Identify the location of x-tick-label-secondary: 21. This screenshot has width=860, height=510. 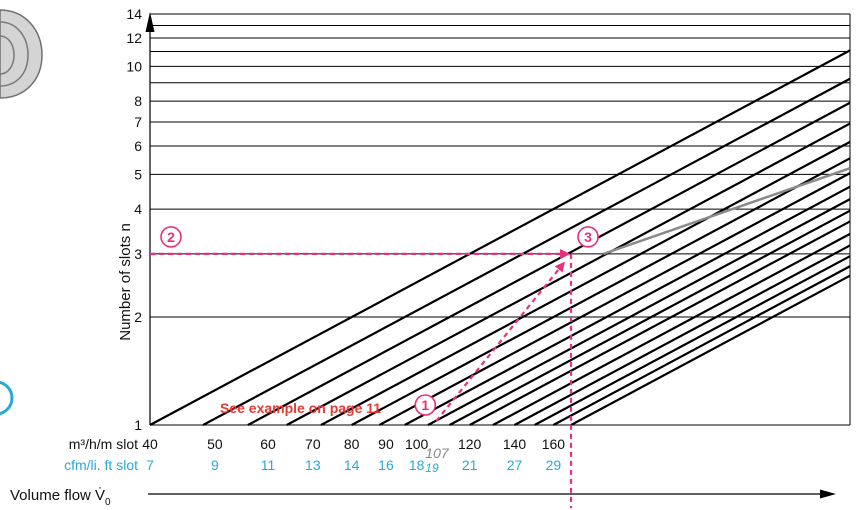
(470, 465).